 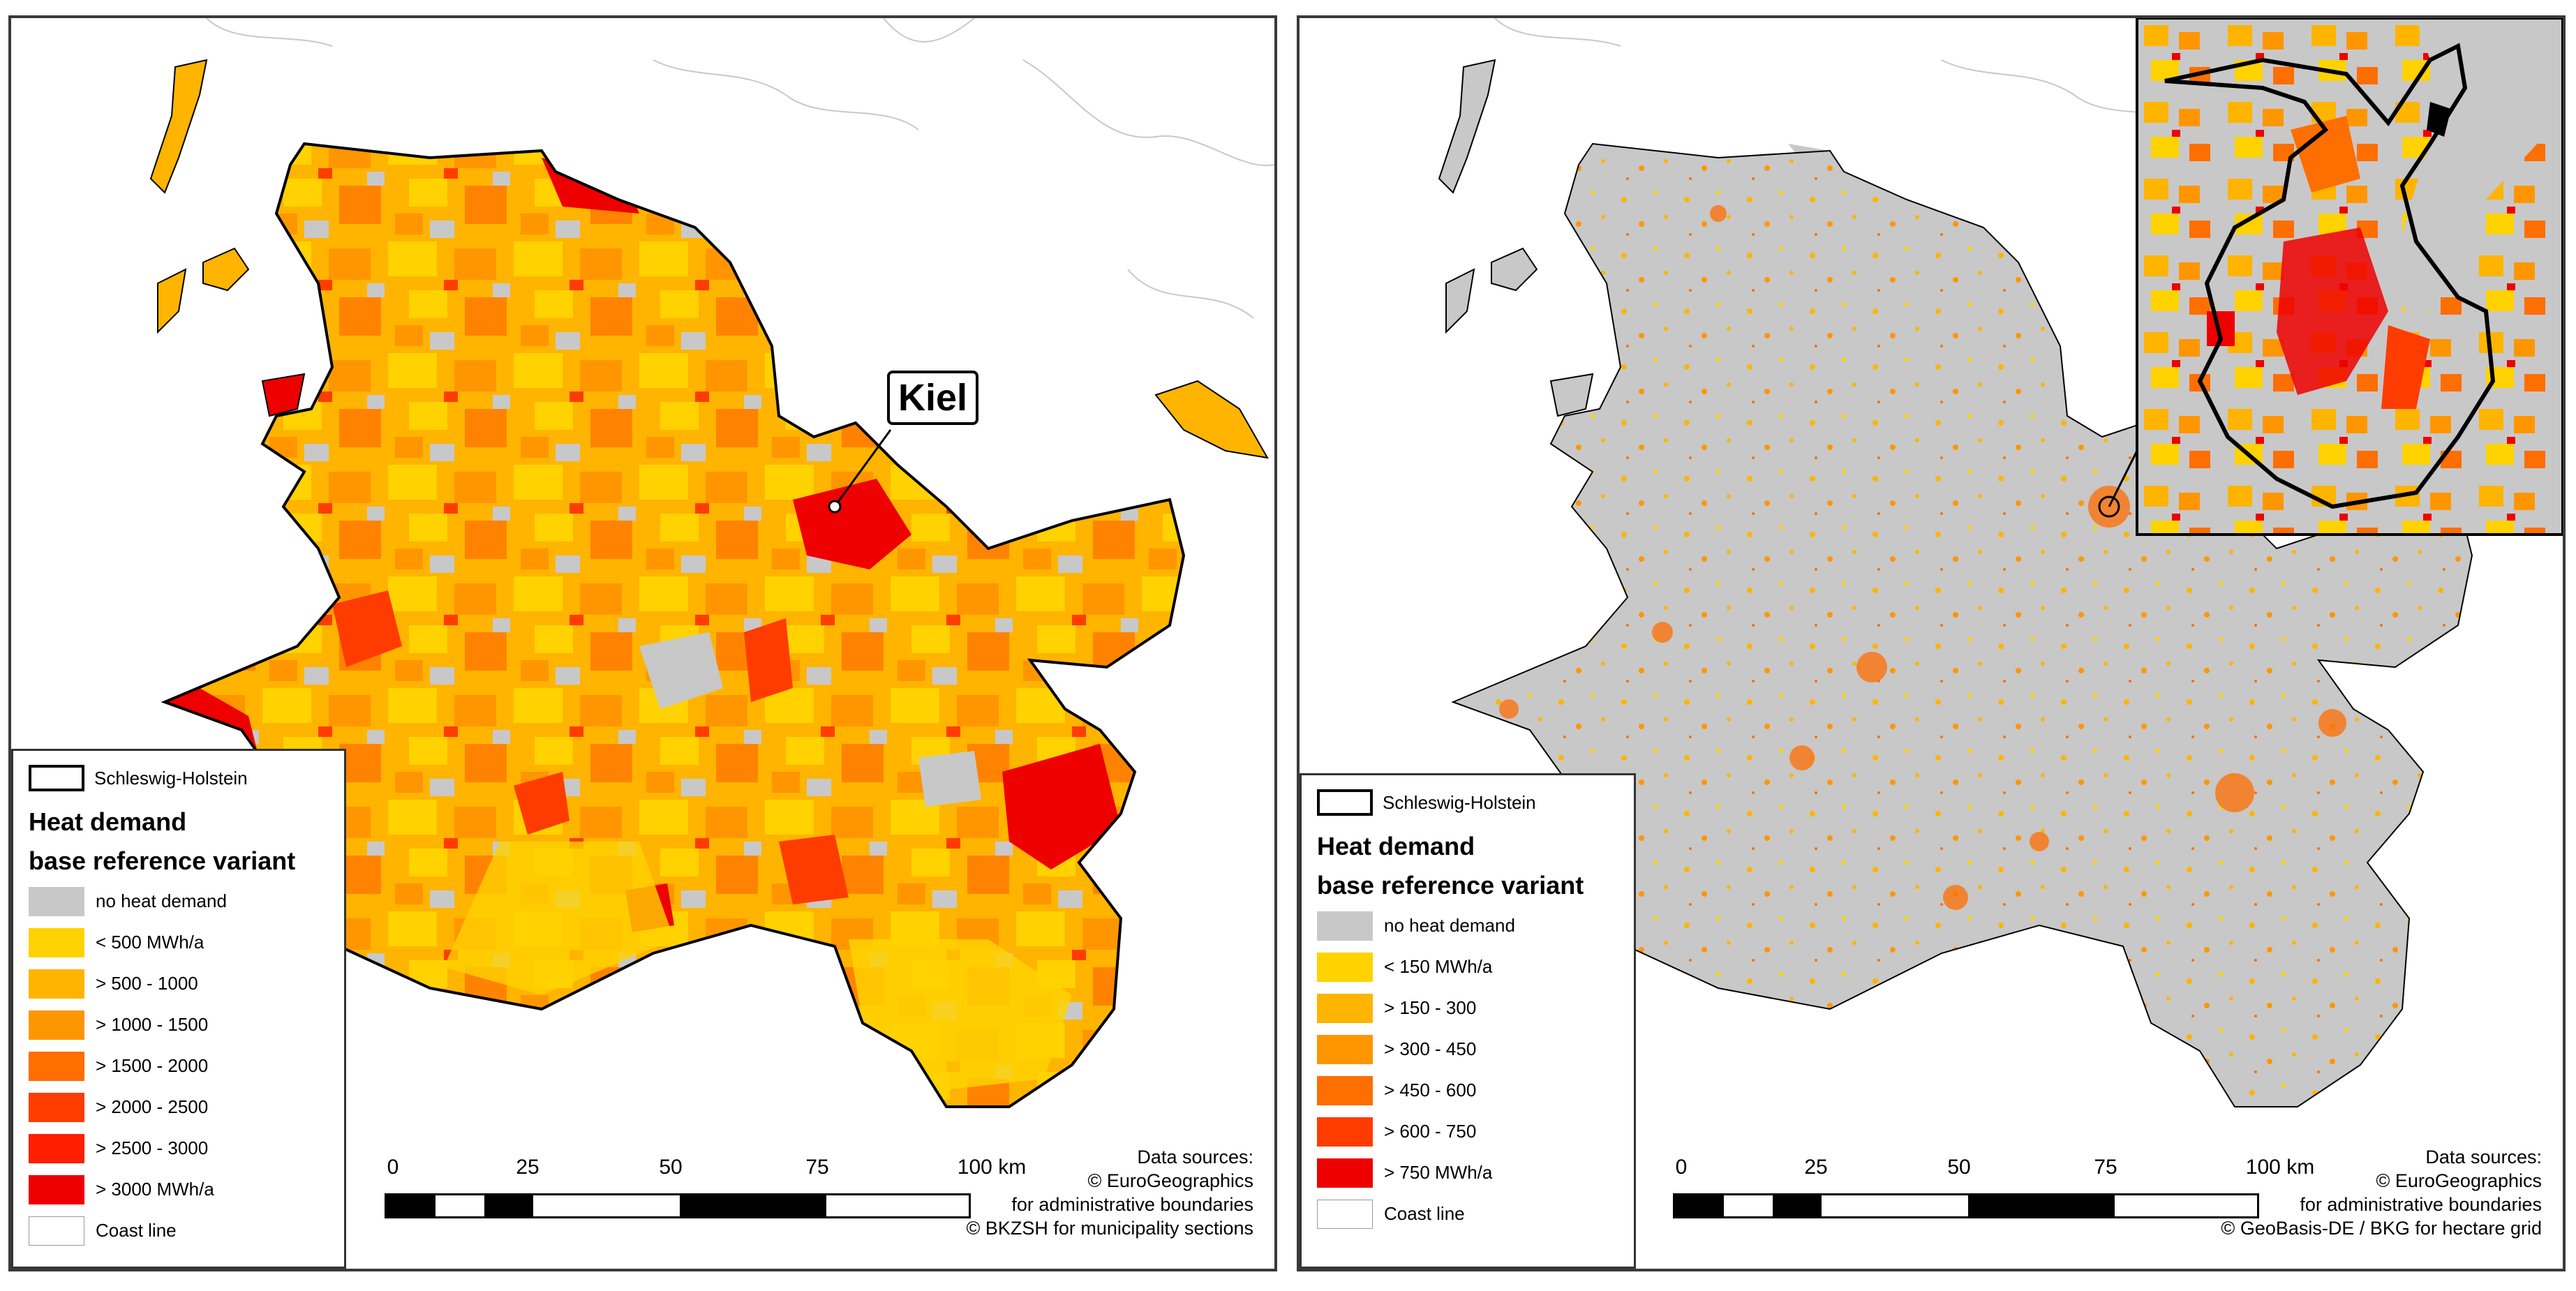 I want to click on legend-label: > 1500 - 2000, so click(x=153, y=1065).